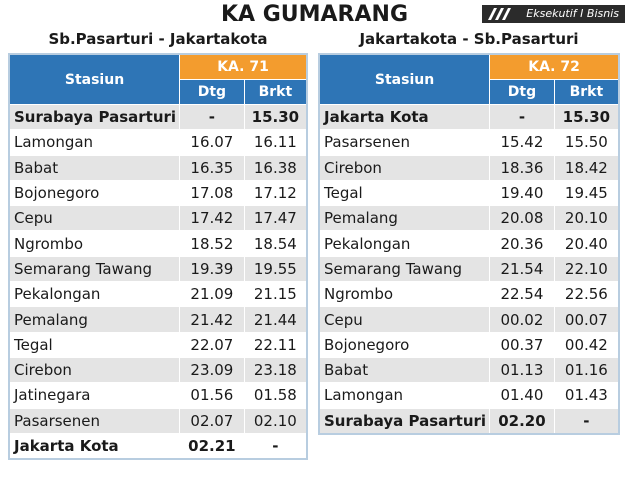  What do you see at coordinates (586, 395) in the screenshot?
I see `time: 01.43` at bounding box center [586, 395].